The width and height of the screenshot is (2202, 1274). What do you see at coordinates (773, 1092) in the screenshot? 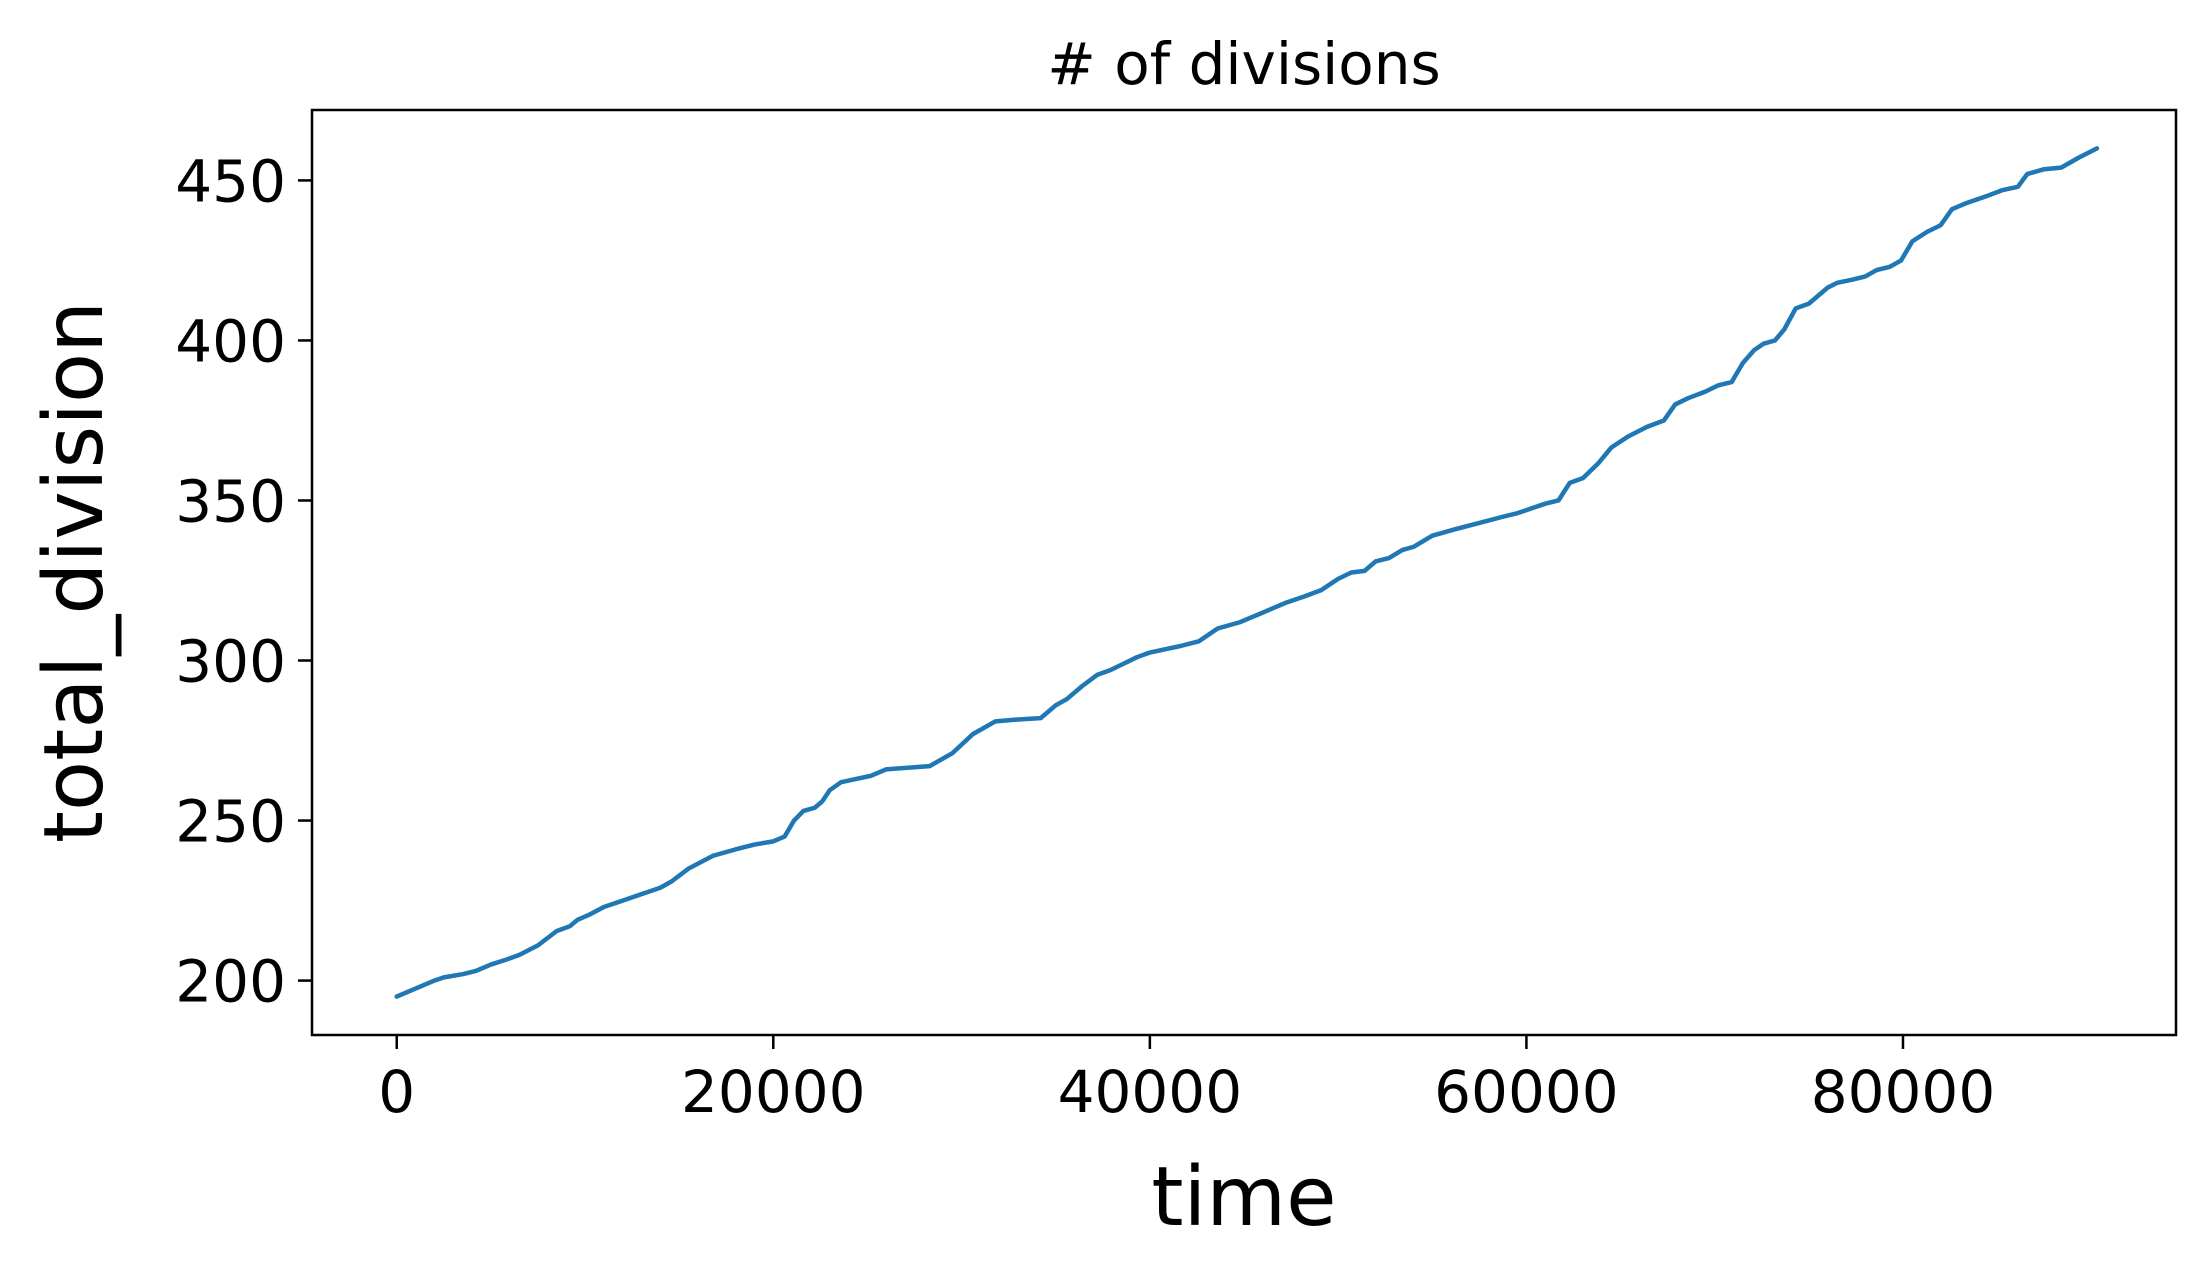
I see `x-tick-label: 20000` at bounding box center [773, 1092].